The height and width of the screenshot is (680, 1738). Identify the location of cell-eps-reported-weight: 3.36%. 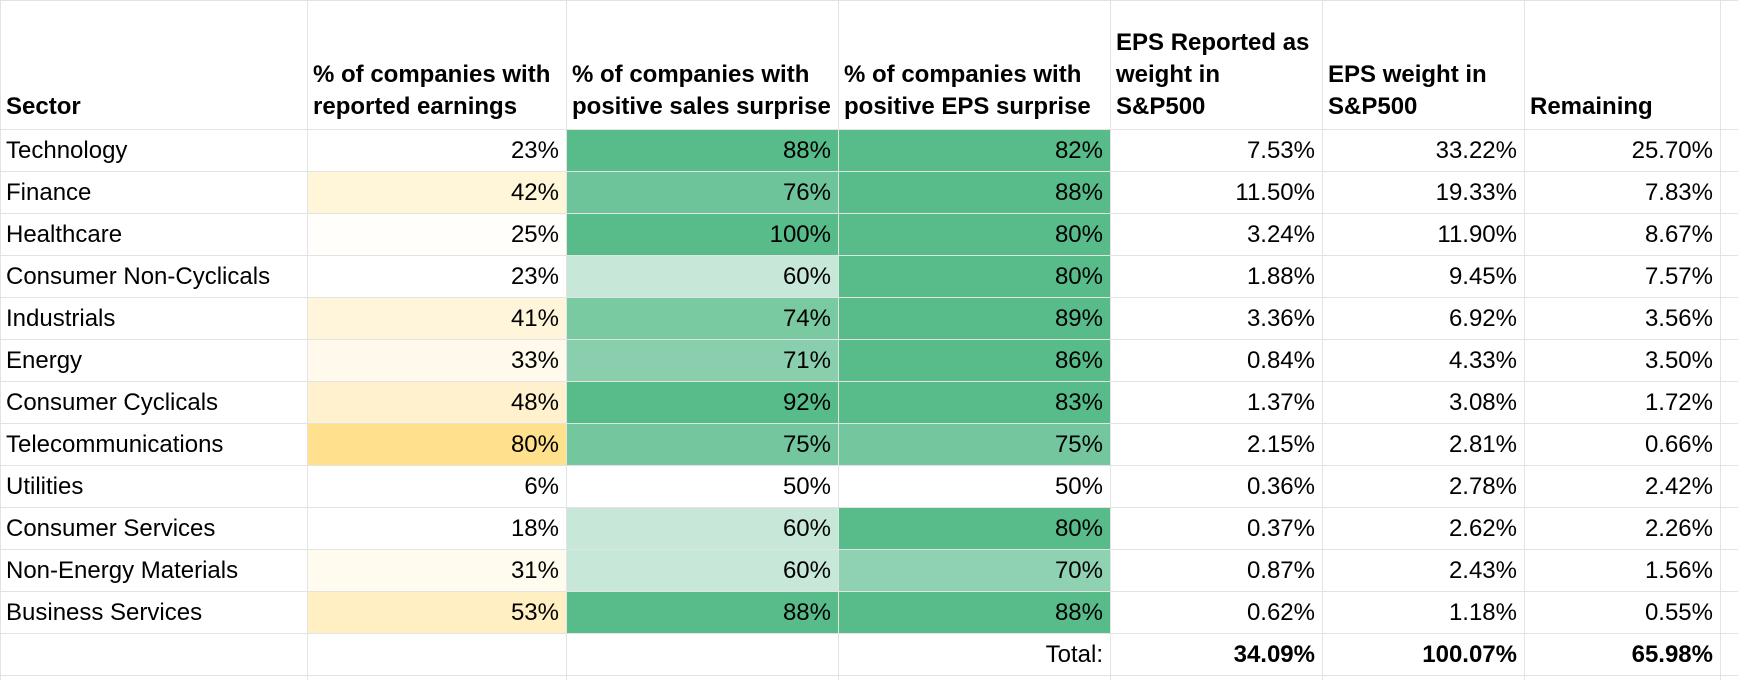
(1216, 318).